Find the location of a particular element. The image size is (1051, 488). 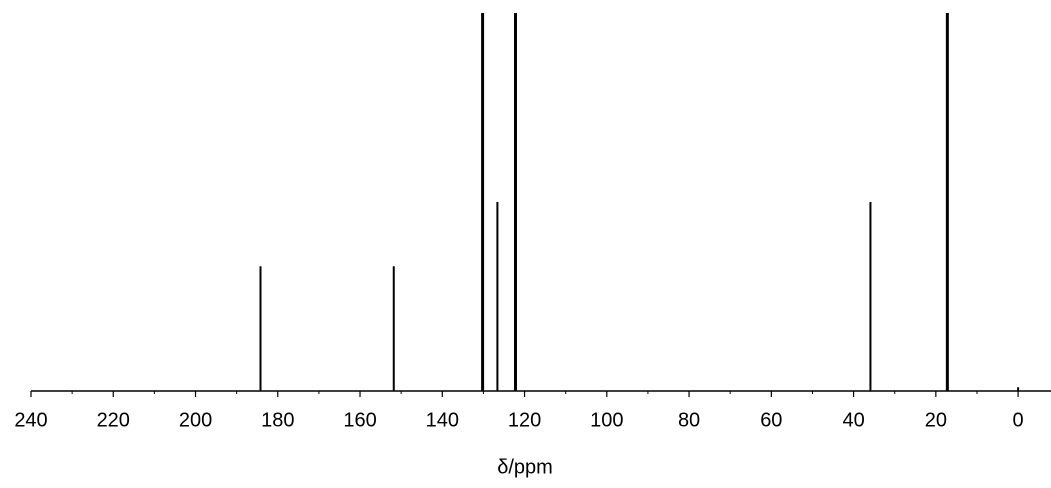

x-tick-label: 60 is located at coordinates (771, 420).